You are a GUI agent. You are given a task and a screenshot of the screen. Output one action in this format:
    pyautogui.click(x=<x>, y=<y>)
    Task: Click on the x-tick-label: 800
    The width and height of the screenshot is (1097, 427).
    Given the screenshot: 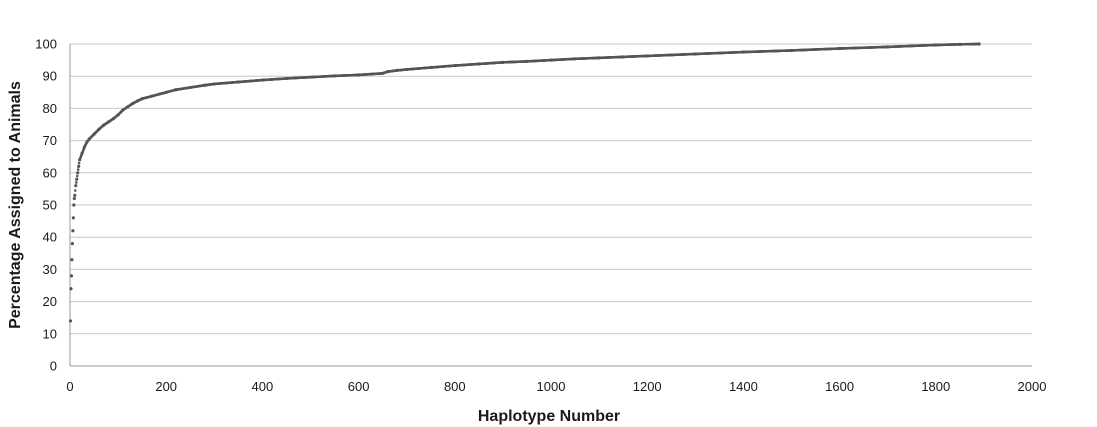 What is the action you would take?
    pyautogui.click(x=455, y=386)
    